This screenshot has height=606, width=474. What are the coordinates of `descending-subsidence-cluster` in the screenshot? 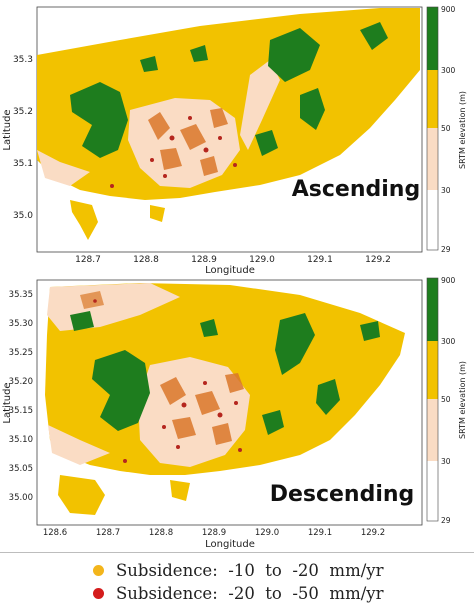 It's located at (162, 377).